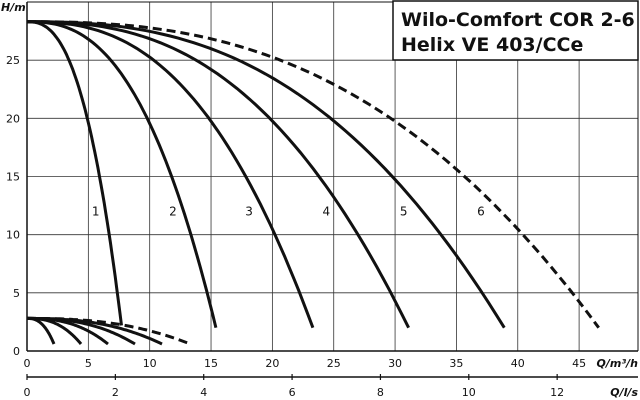  Describe the element at coordinates (327, 211) in the screenshot. I see `curve-label-4: 4` at that location.